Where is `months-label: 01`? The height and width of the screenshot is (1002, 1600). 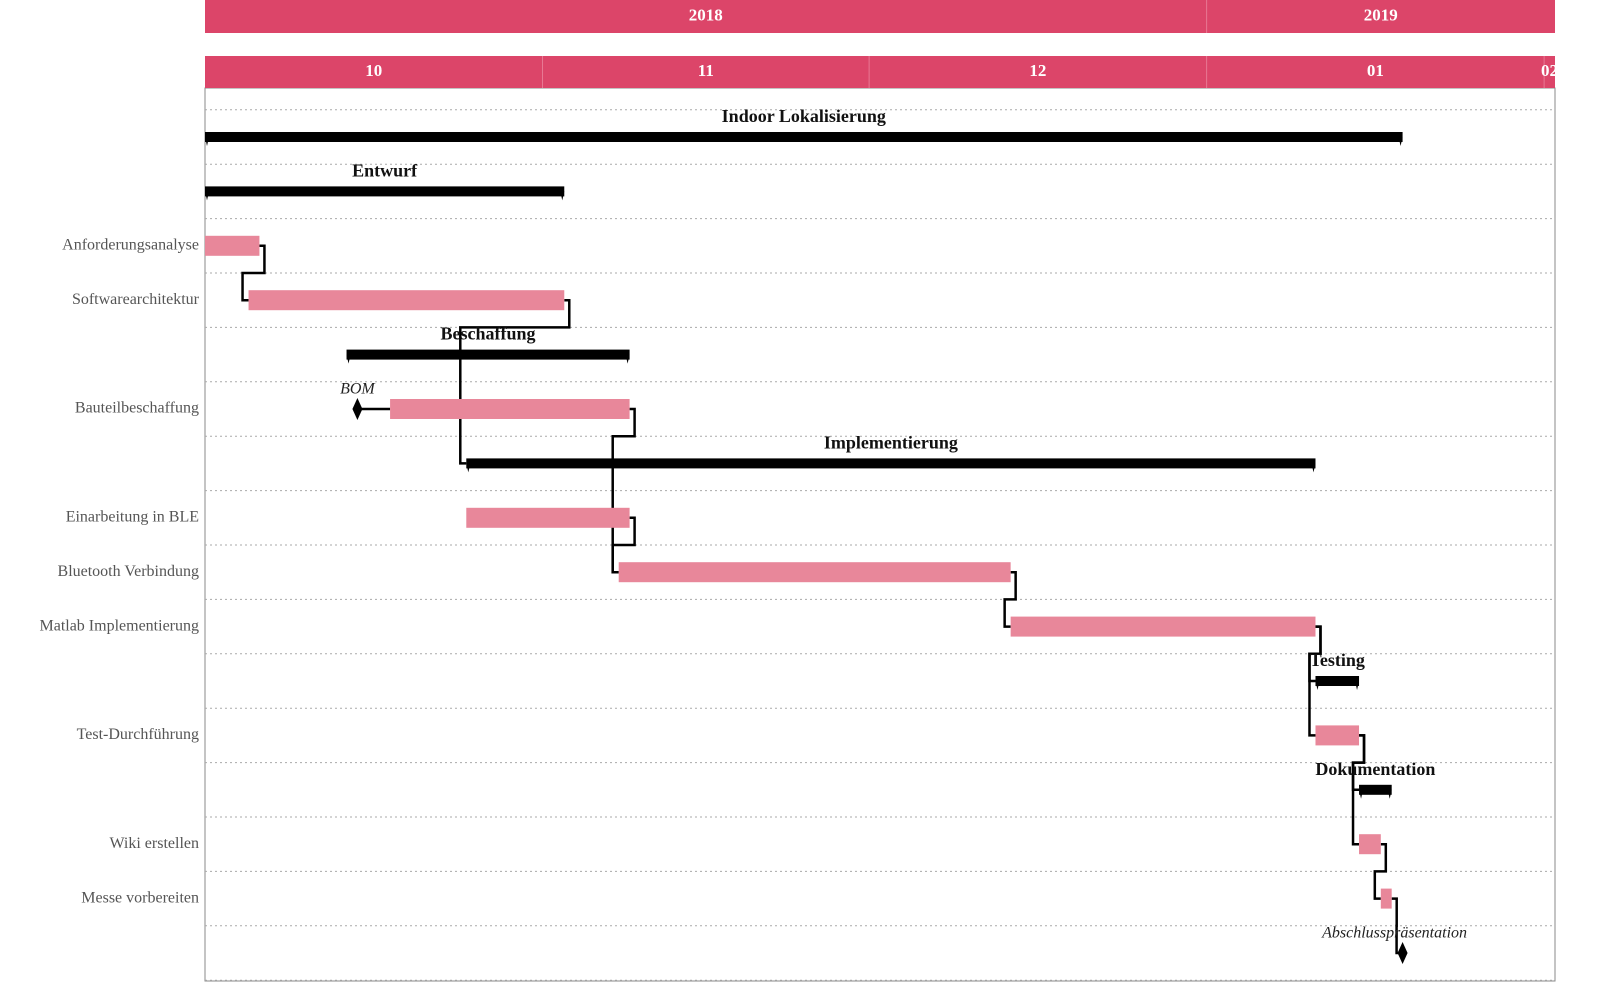
months-label: 01 is located at coordinates (1375, 70).